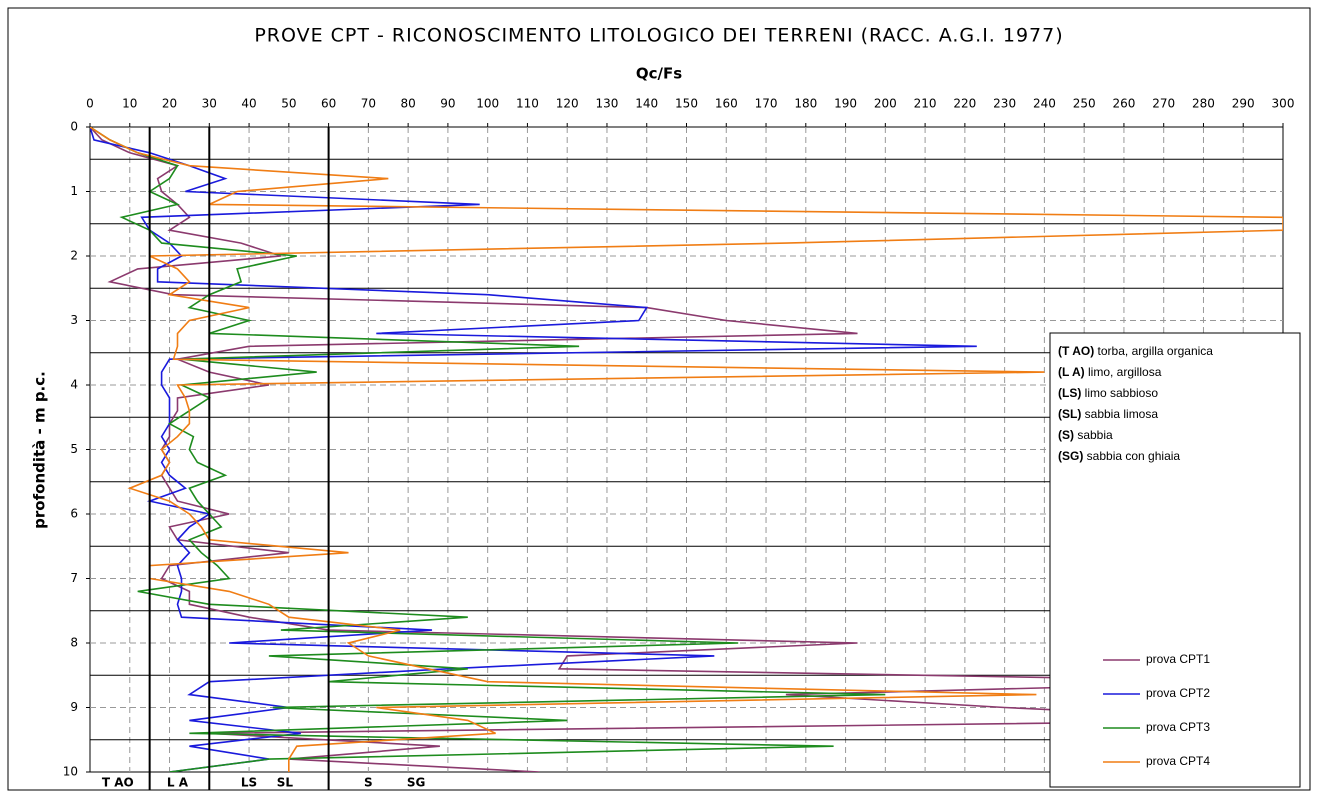 This screenshot has height=800, width=1319. I want to click on x-tick-label: 240, so click(1044, 104).